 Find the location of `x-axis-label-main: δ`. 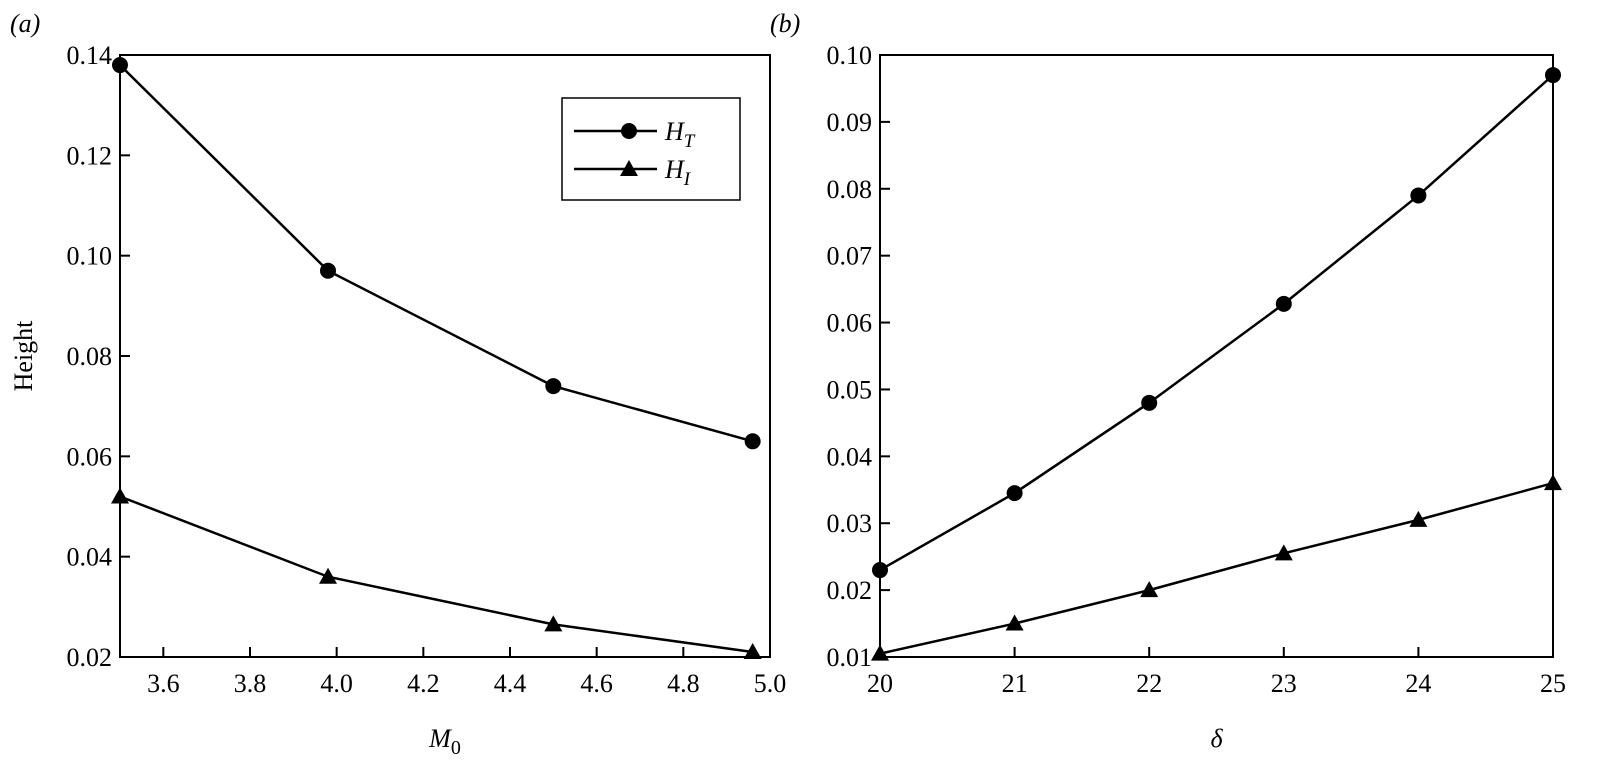

x-axis-label-main: δ is located at coordinates (1216, 738).